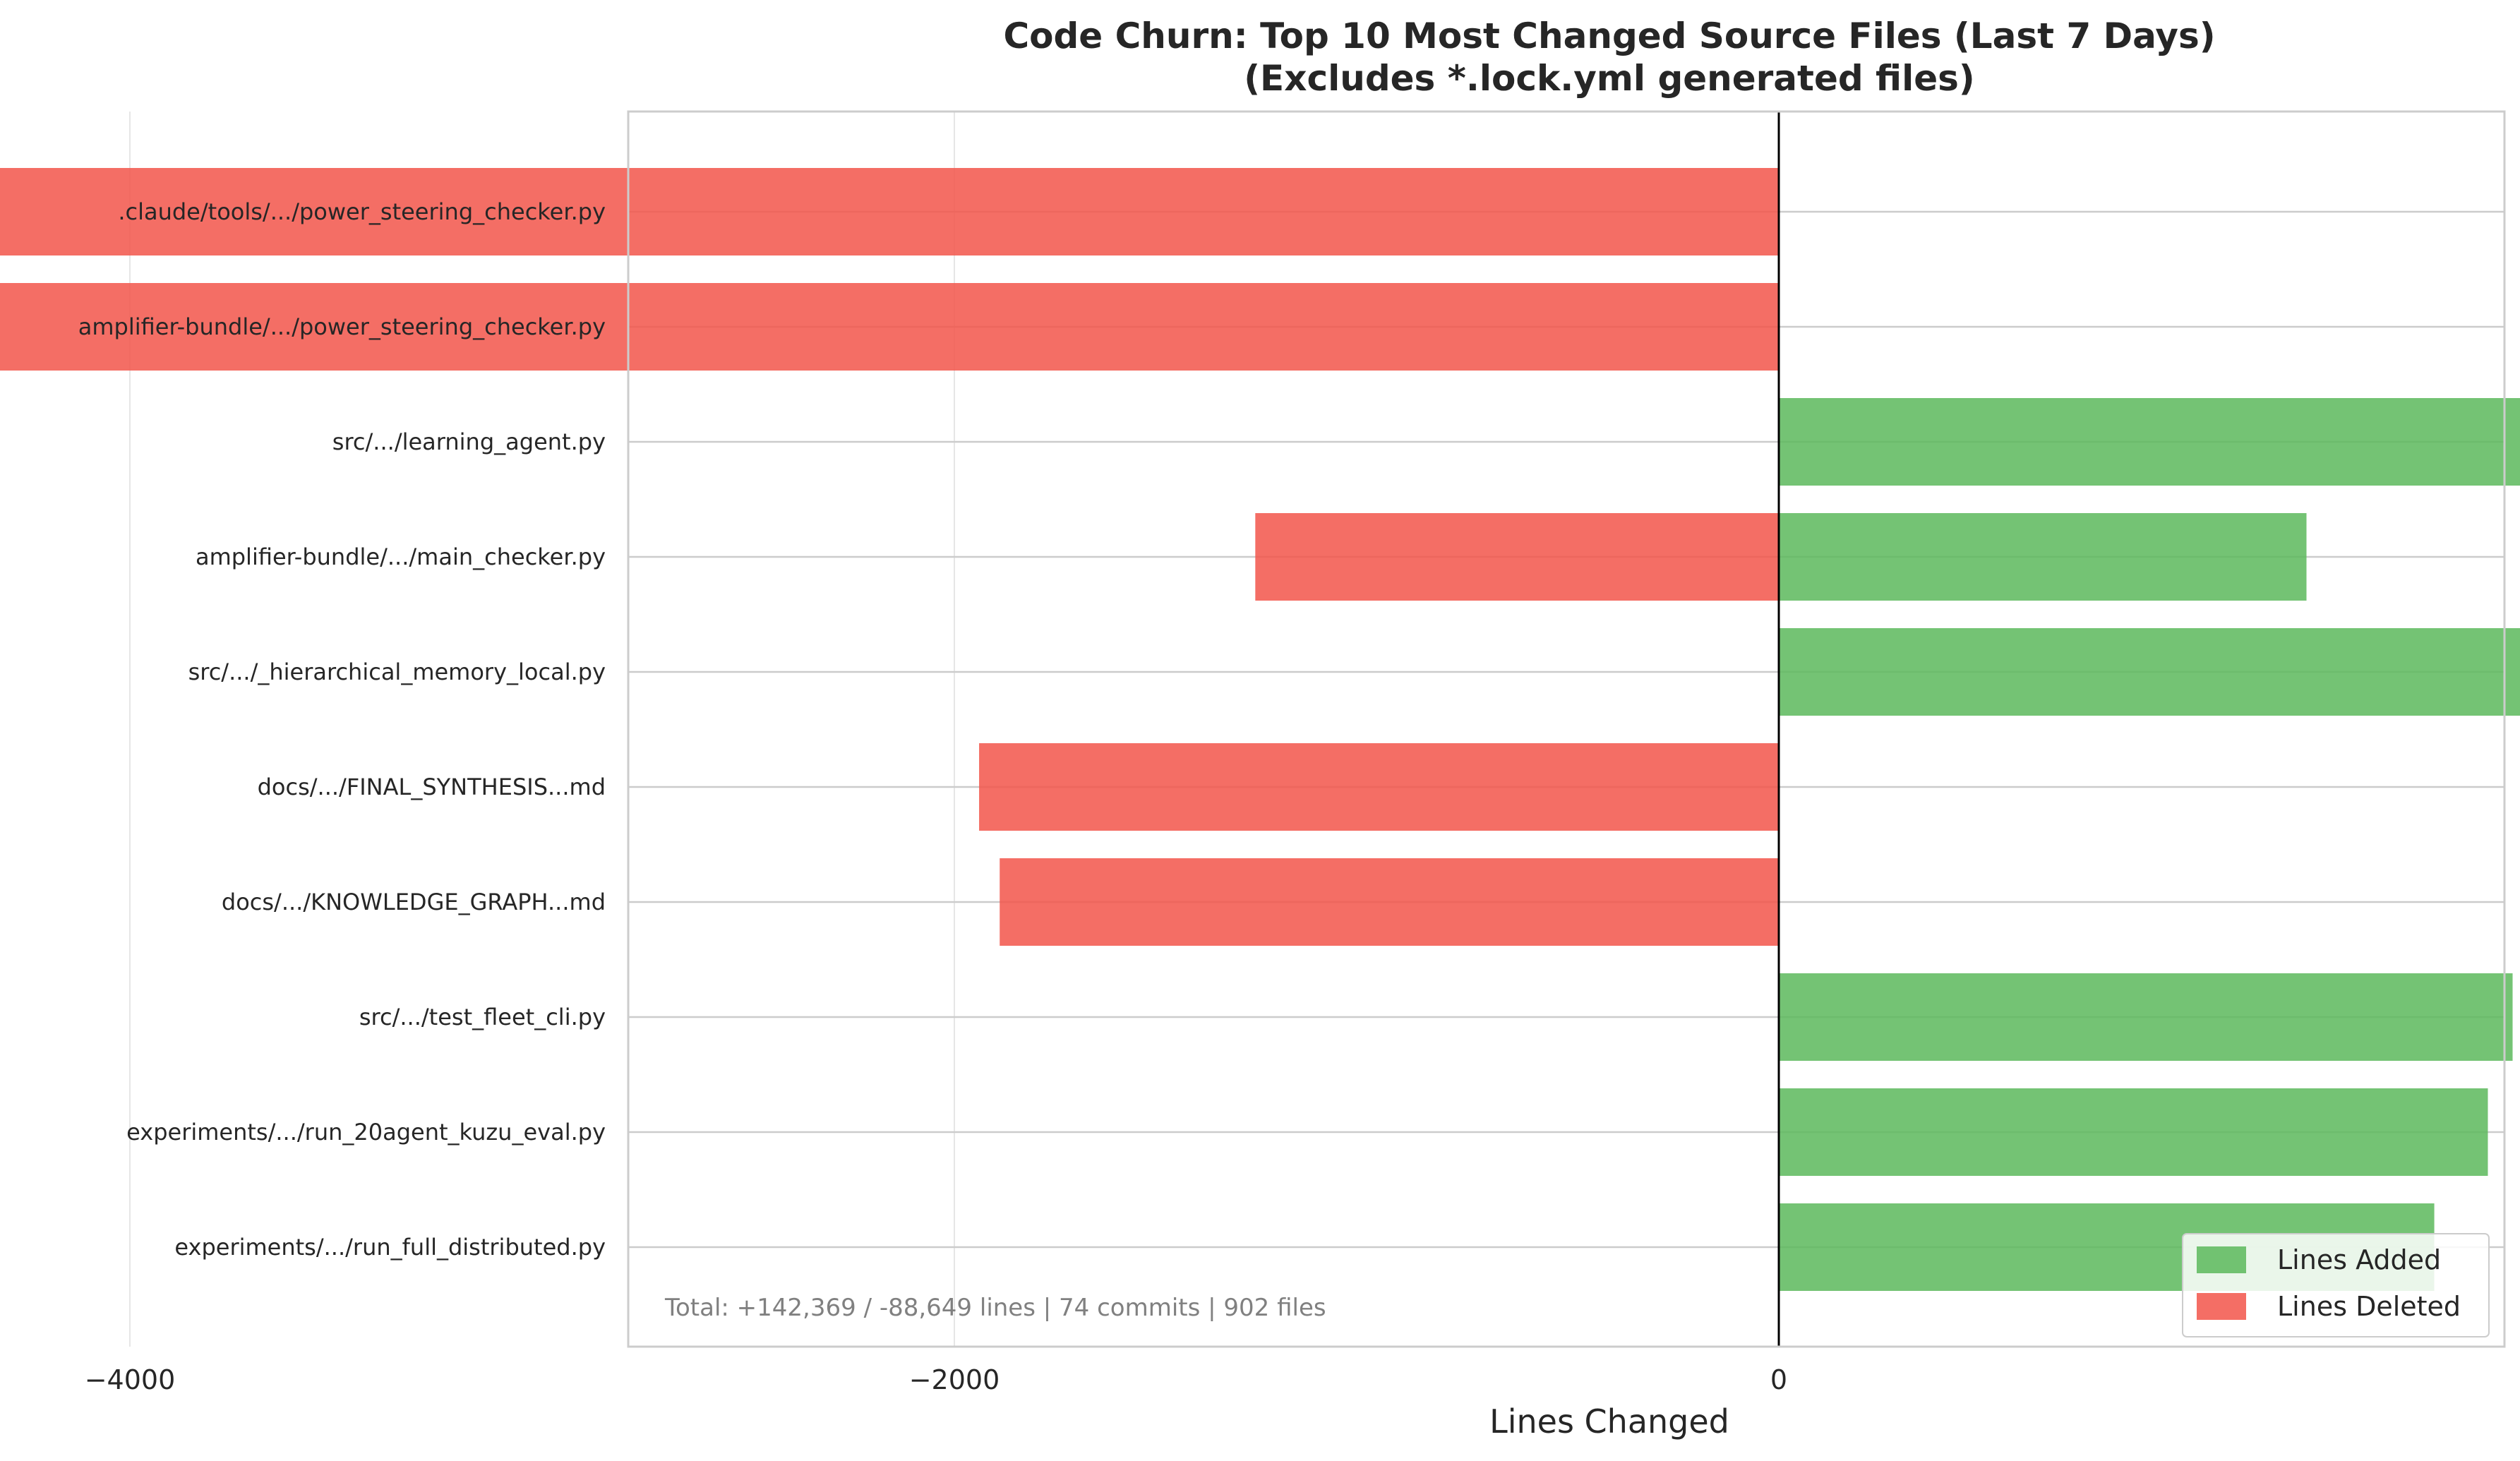  I want to click on legend-frame, so click(2336, 1285).